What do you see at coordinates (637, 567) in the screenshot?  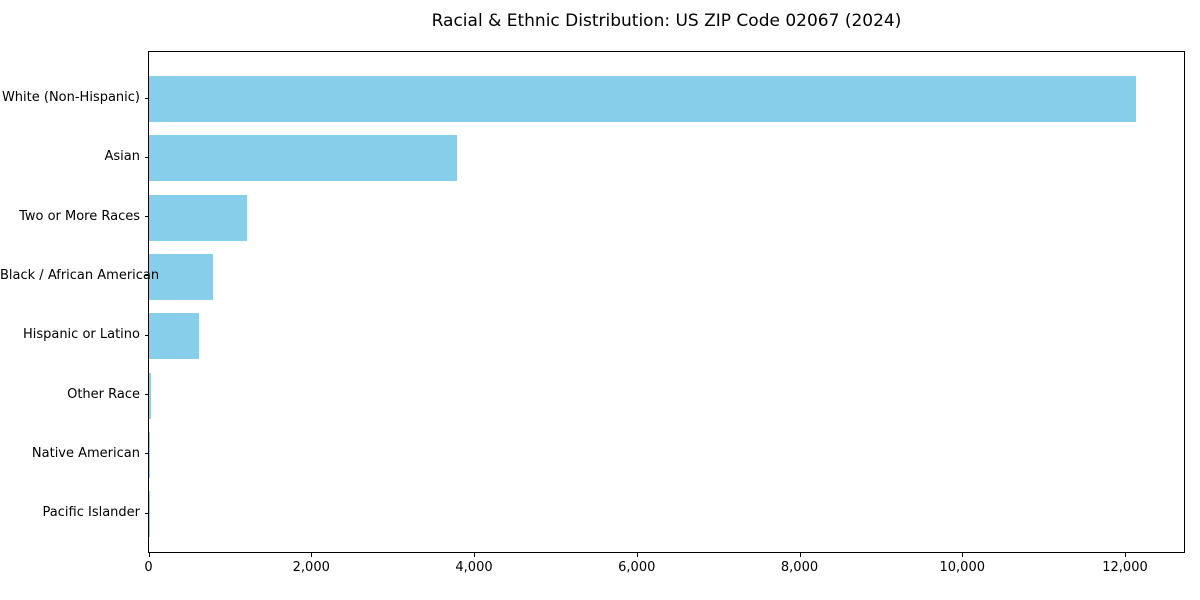 I see `x-tick-label: 6,000` at bounding box center [637, 567].